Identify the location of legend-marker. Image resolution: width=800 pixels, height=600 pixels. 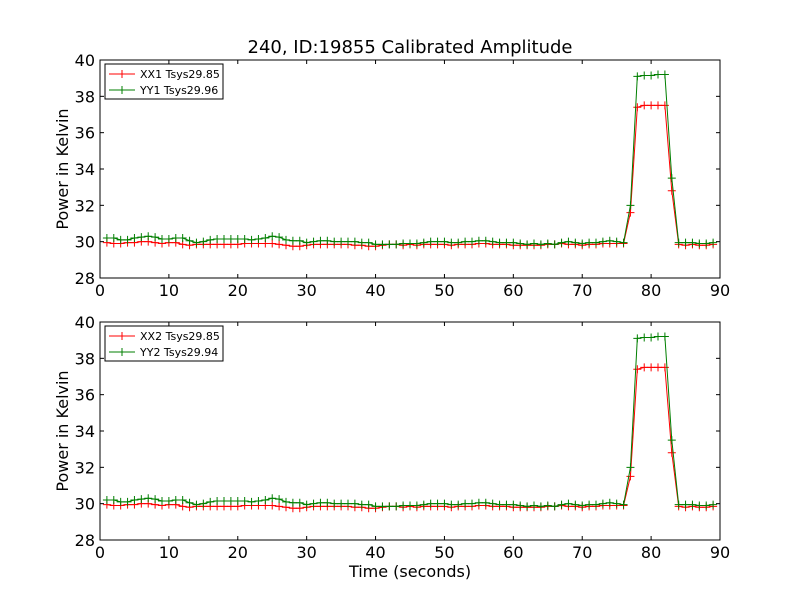
(122, 74).